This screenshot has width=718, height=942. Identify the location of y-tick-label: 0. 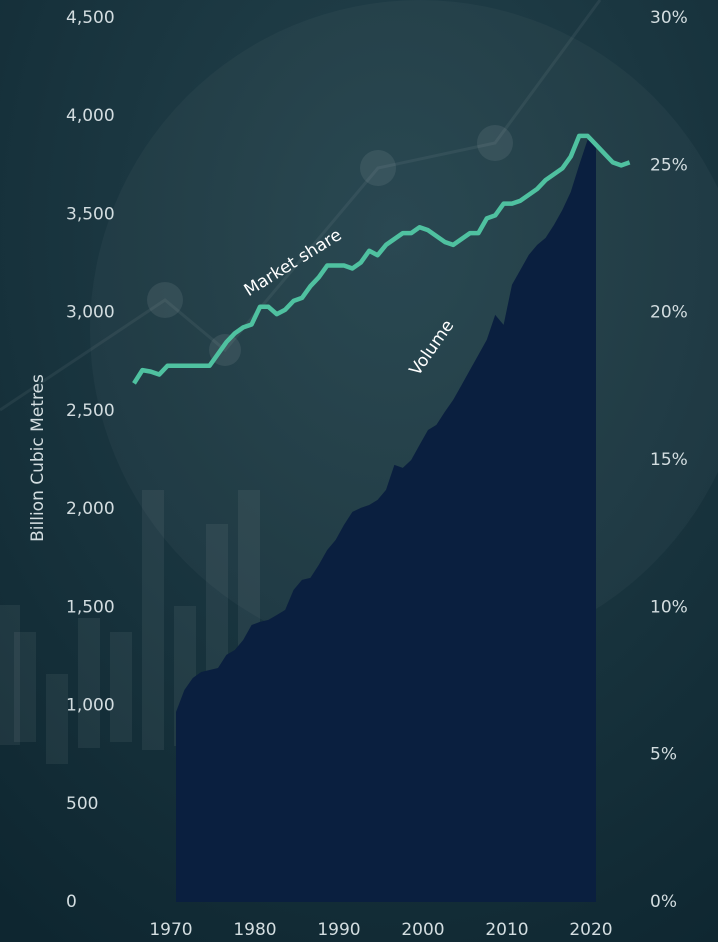
(71, 902).